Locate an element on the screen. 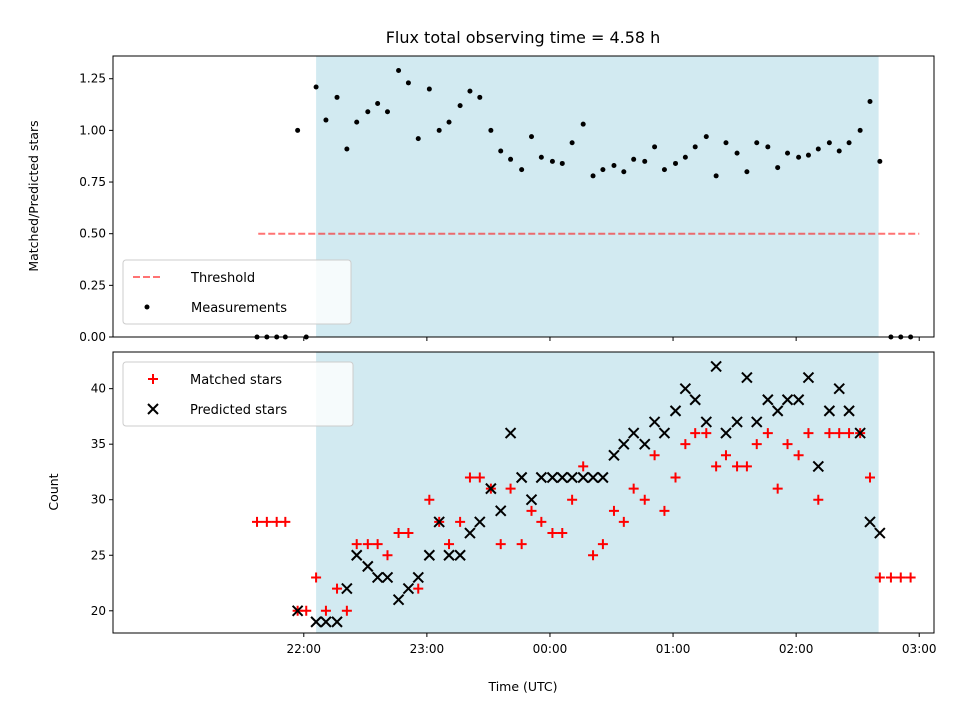 This screenshot has height=720, width=960. count-y-axis-label: Count is located at coordinates (53, 491).